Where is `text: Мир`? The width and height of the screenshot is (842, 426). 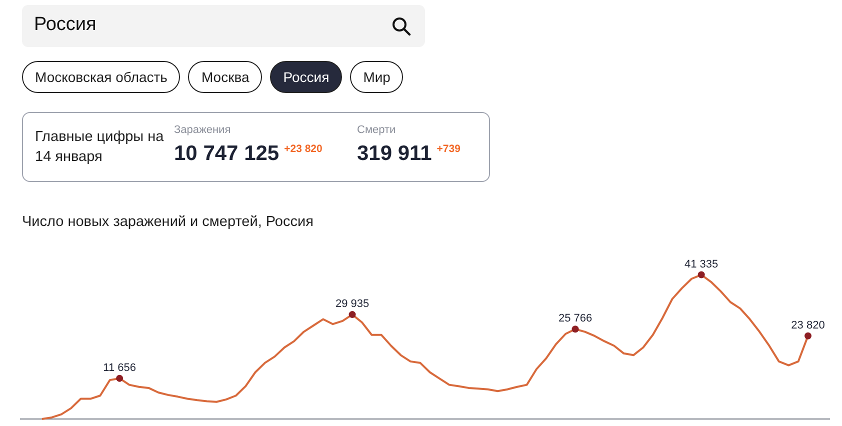
text: Мир is located at coordinates (377, 77).